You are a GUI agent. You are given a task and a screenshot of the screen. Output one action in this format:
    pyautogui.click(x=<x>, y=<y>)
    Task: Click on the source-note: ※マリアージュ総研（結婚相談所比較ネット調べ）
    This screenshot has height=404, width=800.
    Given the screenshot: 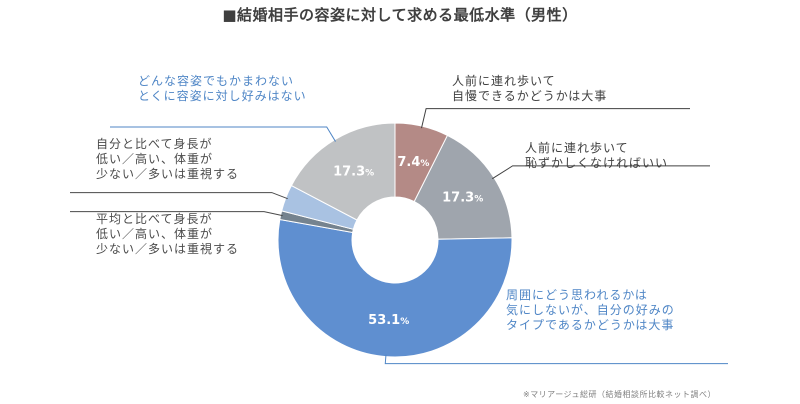 What is the action you would take?
    pyautogui.click(x=619, y=394)
    